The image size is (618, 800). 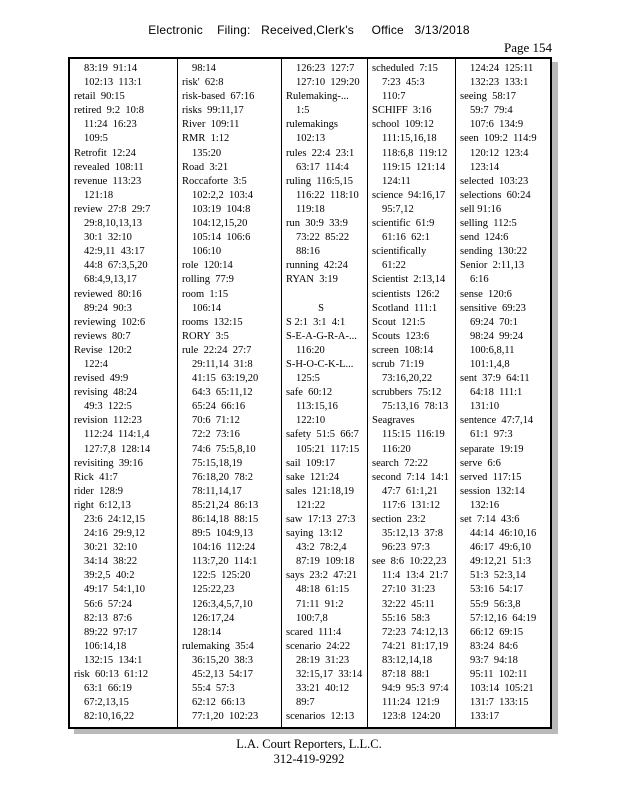 What do you see at coordinates (527, 47) in the screenshot?
I see `page-number: Page 154` at bounding box center [527, 47].